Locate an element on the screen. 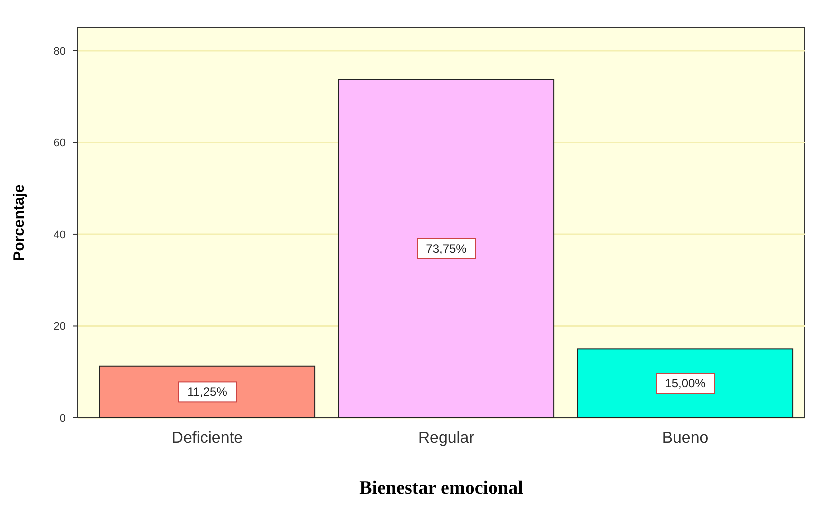  x-tick-label: Deficiente is located at coordinates (208, 438).